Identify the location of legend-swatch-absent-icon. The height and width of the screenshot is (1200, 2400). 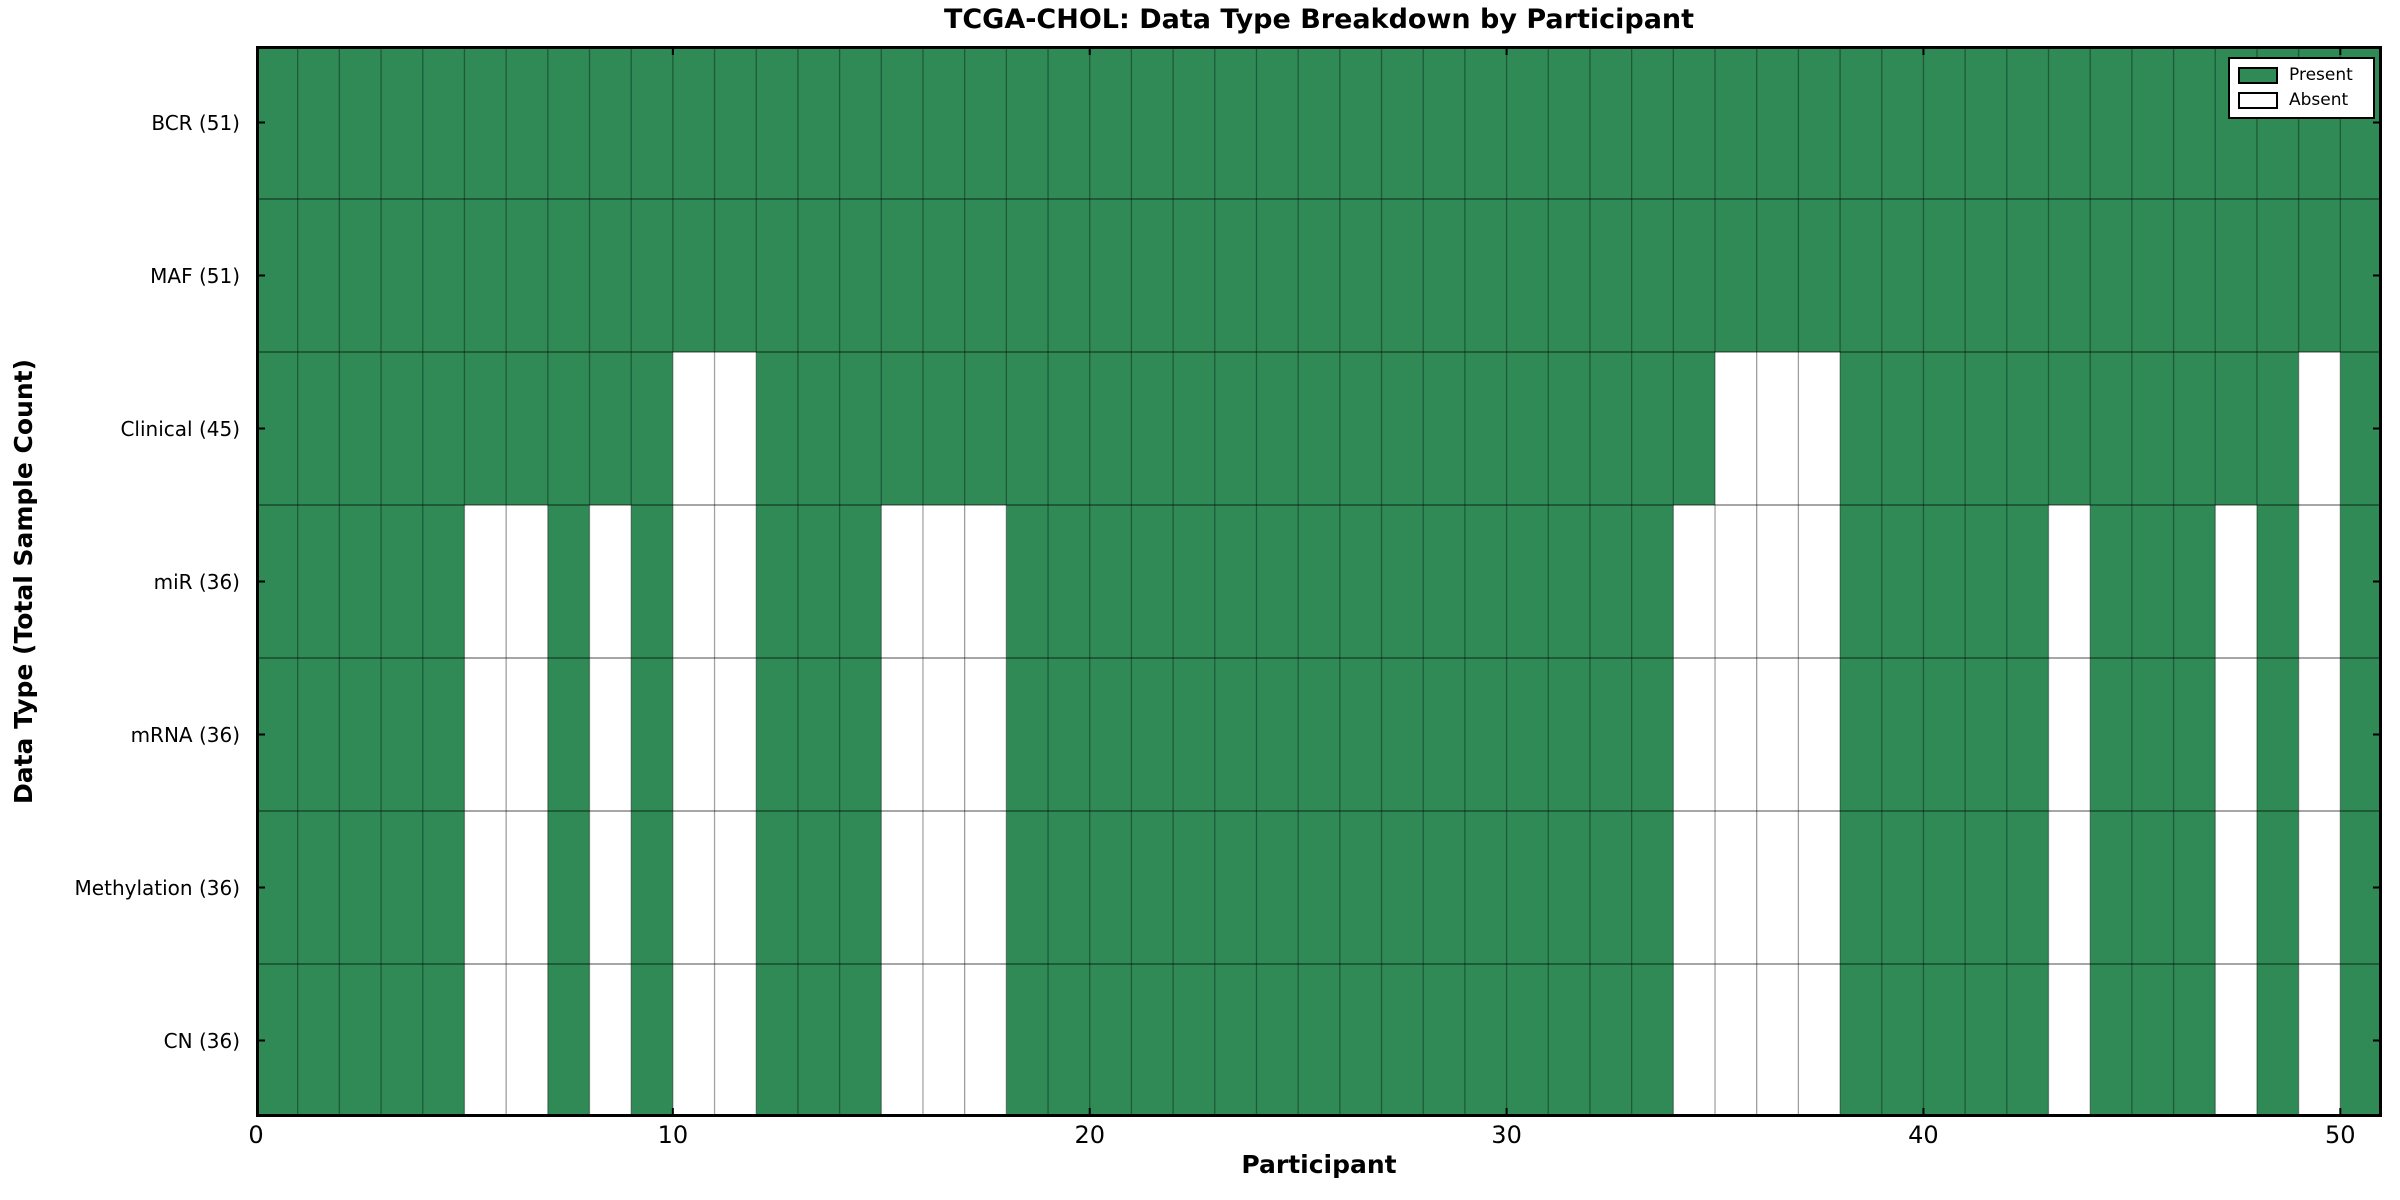
(2258, 100).